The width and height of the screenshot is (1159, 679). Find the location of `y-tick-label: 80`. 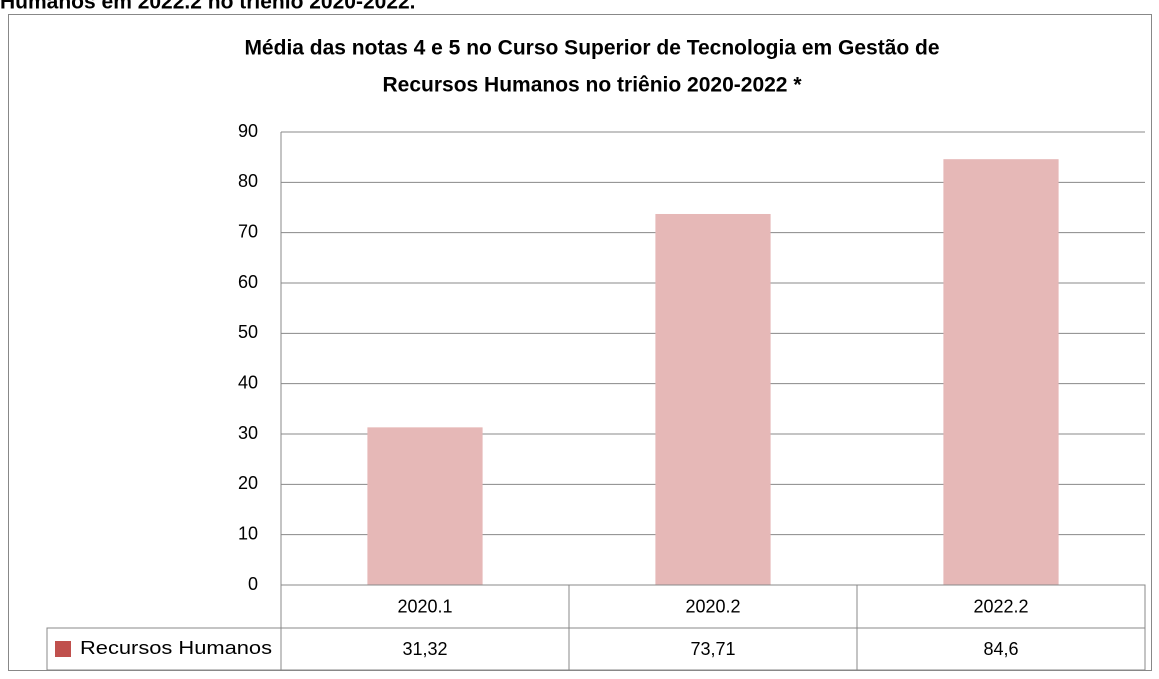

y-tick-label: 80 is located at coordinates (248, 181).